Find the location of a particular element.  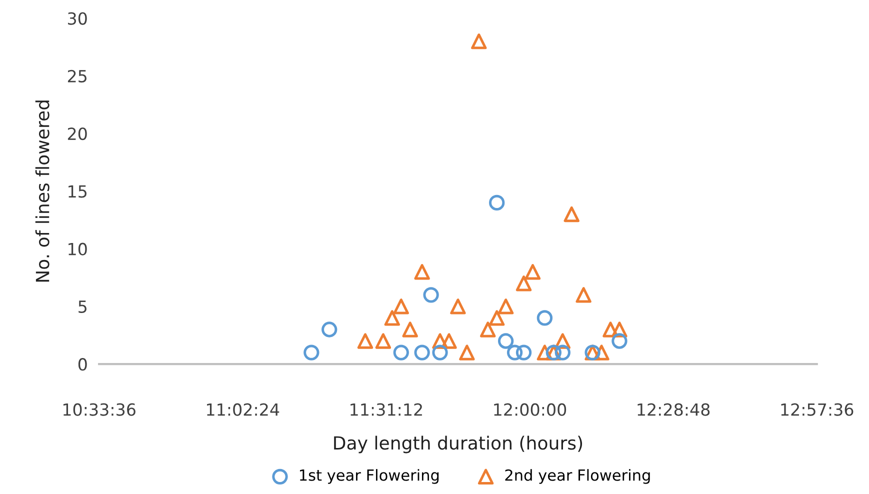

x-tick-label: 12:57:36 is located at coordinates (817, 409).